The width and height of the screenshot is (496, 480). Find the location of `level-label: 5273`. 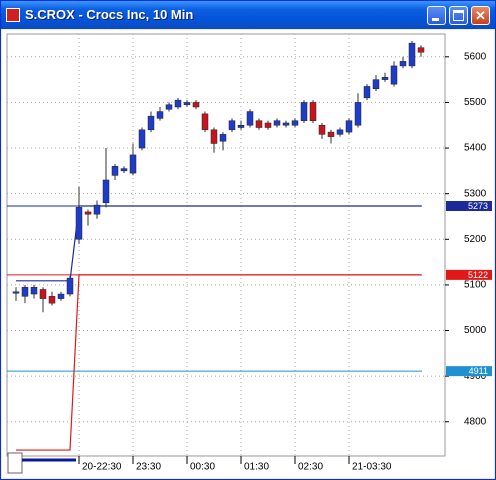

level-label: 5273 is located at coordinates (478, 206).